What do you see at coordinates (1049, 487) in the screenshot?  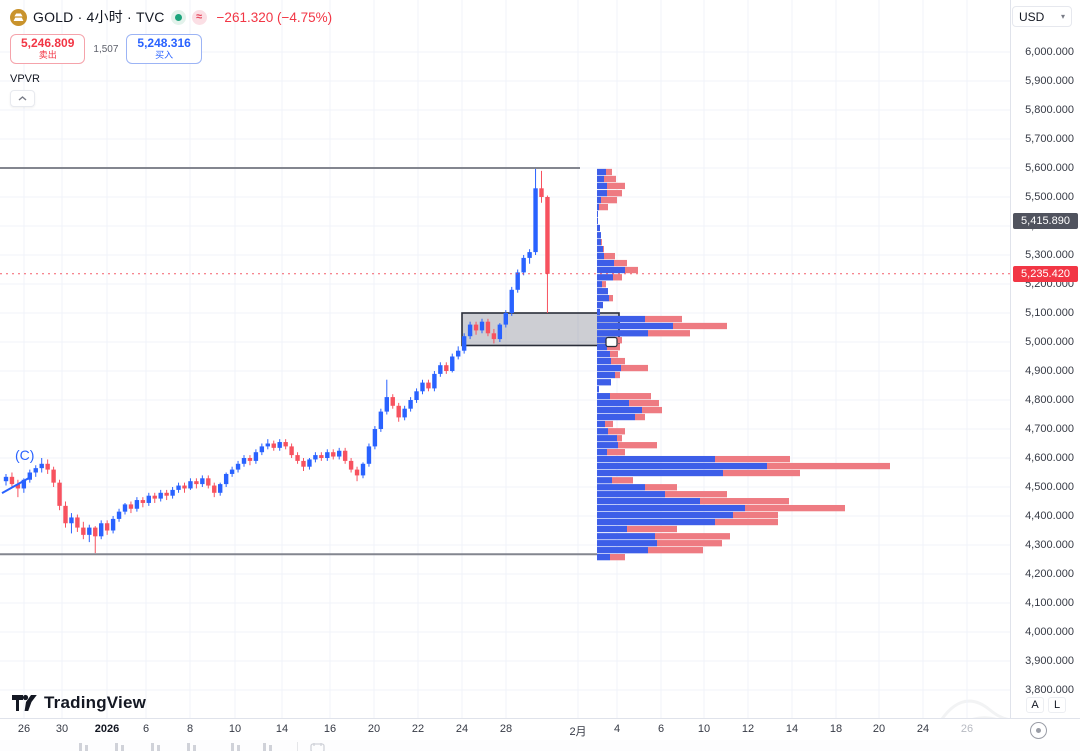 I see `price-tick-label: 4,500.000` at bounding box center [1049, 487].